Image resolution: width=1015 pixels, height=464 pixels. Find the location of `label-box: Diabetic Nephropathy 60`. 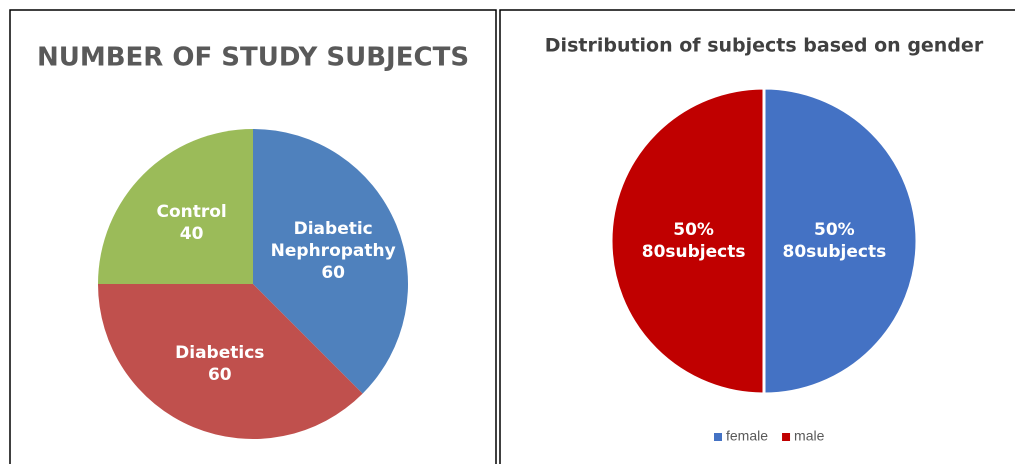

label-box: Diabetic Nephropathy 60 is located at coordinates (333, 251).